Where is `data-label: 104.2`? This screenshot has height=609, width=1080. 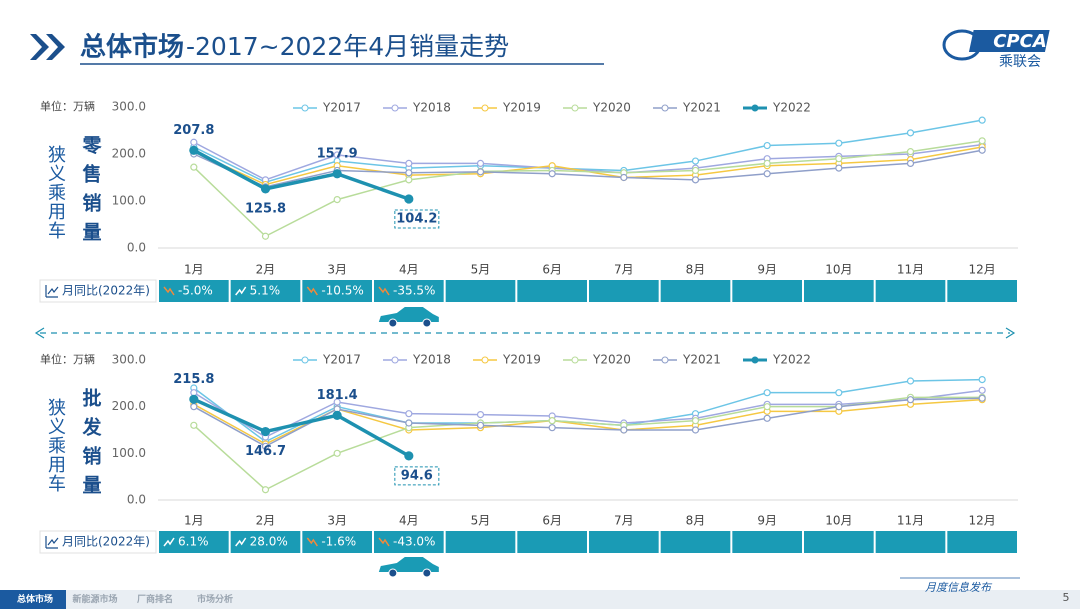
data-label: 104.2 is located at coordinates (416, 219).